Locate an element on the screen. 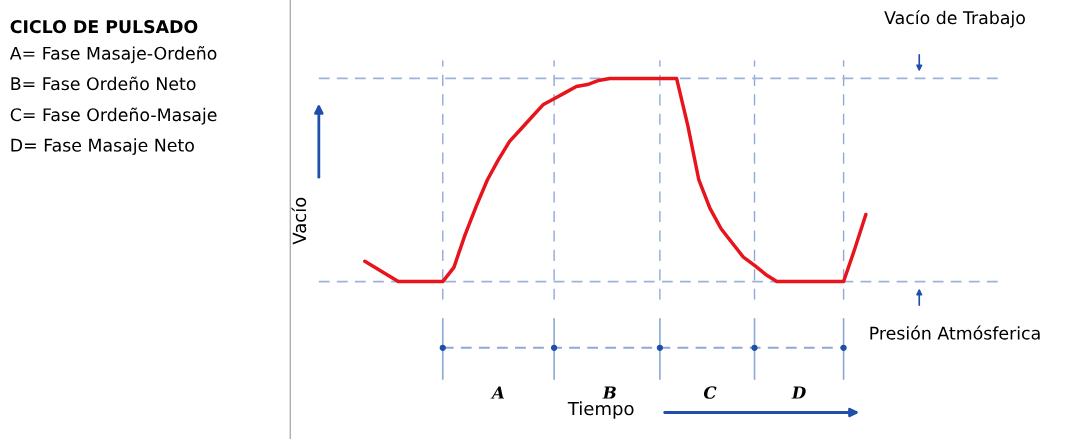 The image size is (1083, 439). text: C= Fase Ordeño-Masaje is located at coordinates (113, 116).